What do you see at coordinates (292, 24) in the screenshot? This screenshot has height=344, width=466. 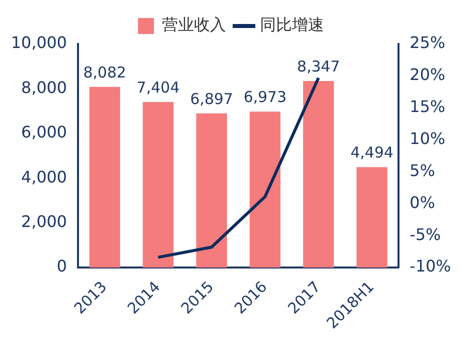 I see `legend-label: 同比增速` at bounding box center [292, 24].